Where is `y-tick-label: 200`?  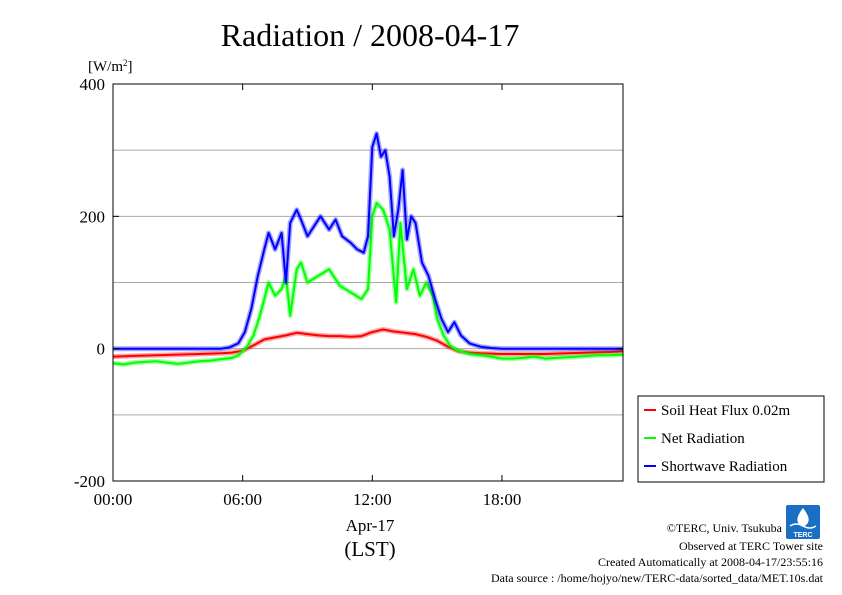
y-tick-label: 200 is located at coordinates (93, 216).